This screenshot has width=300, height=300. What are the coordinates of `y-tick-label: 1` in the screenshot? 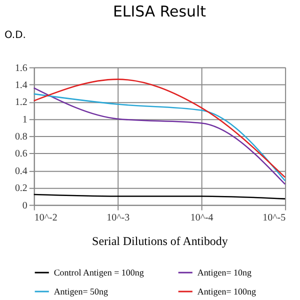 It's located at (25, 120).